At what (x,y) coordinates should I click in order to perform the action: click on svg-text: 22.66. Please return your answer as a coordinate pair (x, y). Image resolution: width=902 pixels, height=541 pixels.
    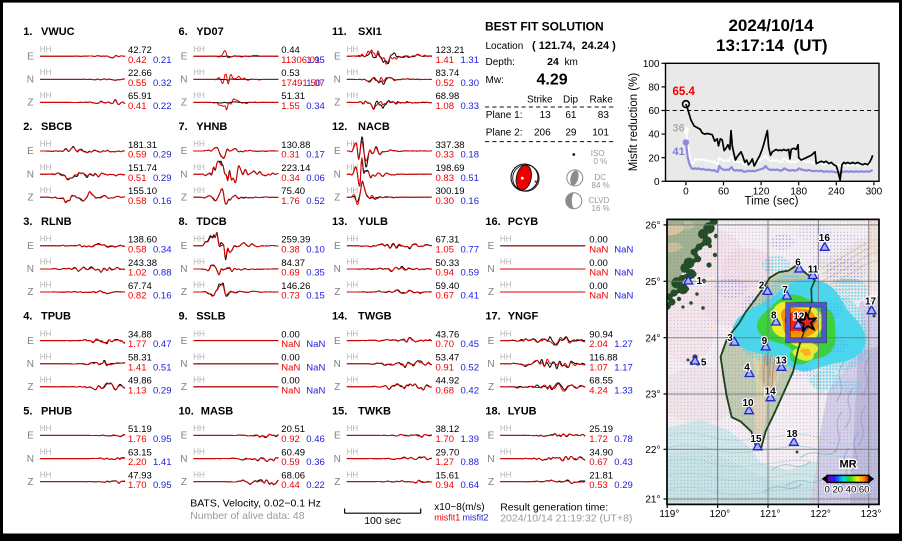
    Looking at the image, I should click on (140, 73).